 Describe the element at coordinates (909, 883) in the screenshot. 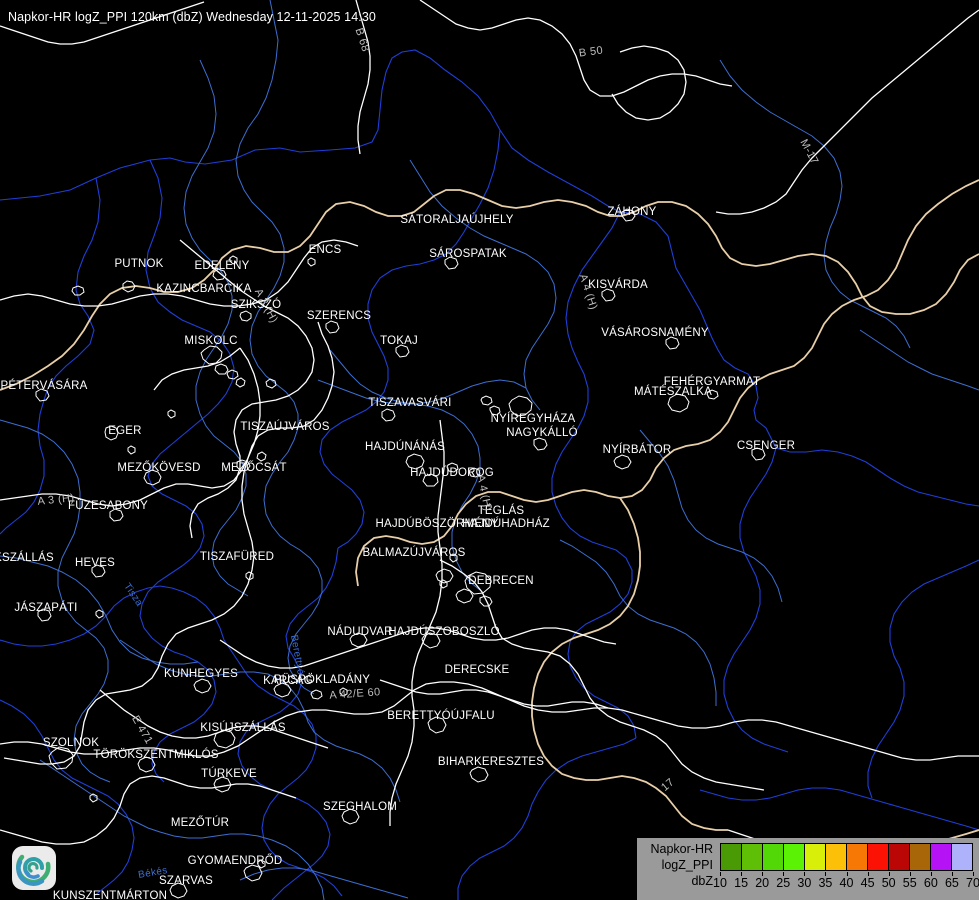

I see `legend-tick-label: 55` at that location.